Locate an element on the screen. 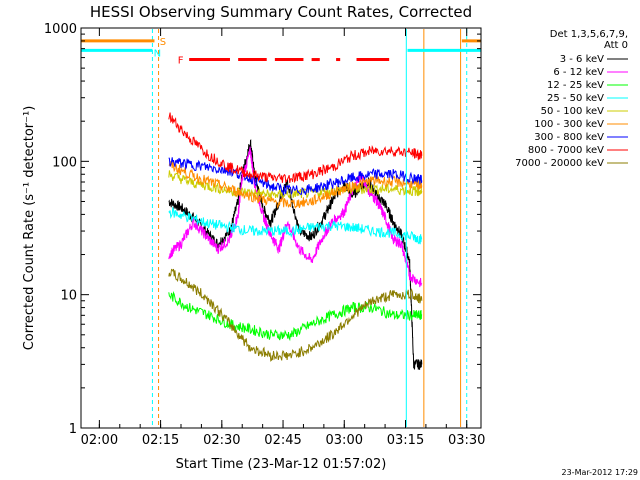 This screenshot has width=640, height=480. legend-entry-3: 25 - 50 keV is located at coordinates (575, 98).